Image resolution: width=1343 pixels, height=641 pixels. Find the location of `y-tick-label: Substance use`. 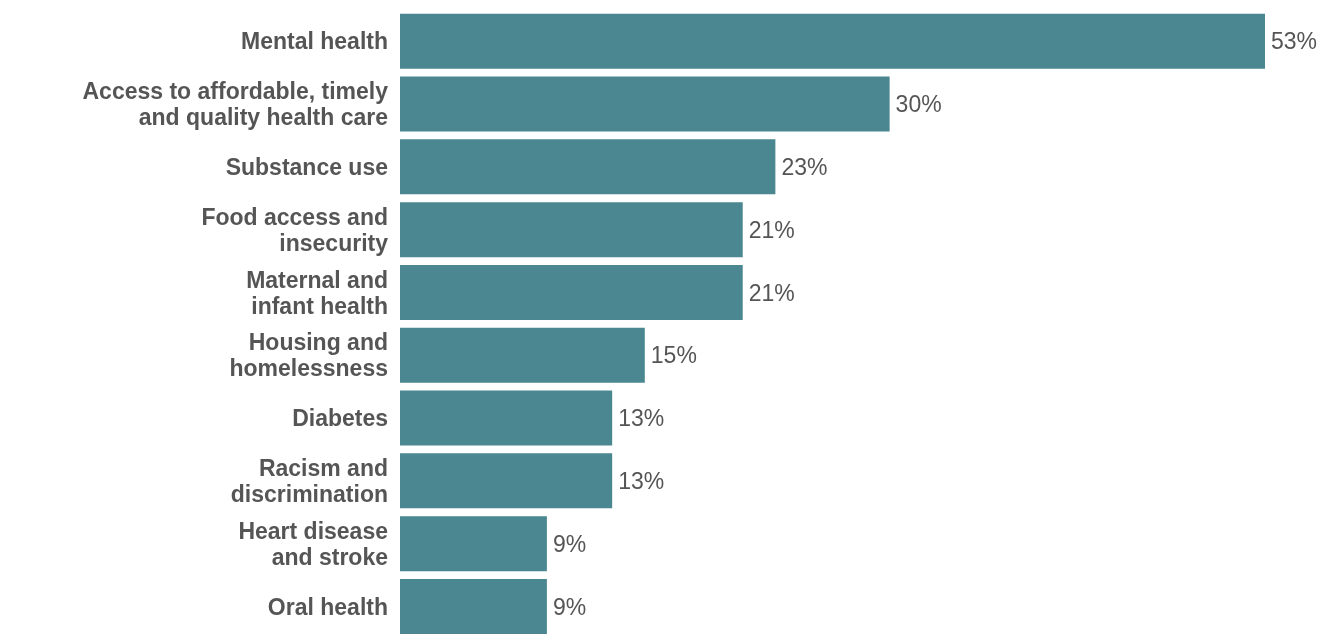

y-tick-label: Substance use is located at coordinates (306, 167).